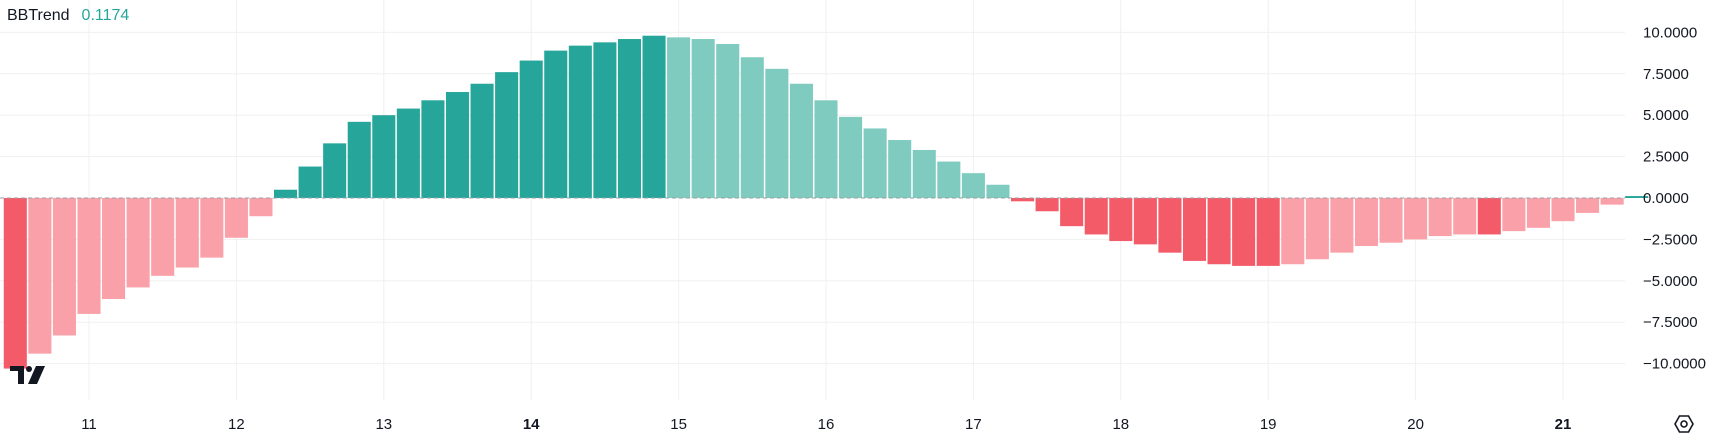  What do you see at coordinates (1670, 239) in the screenshot?
I see `y-tick-label: −2.5000` at bounding box center [1670, 239].